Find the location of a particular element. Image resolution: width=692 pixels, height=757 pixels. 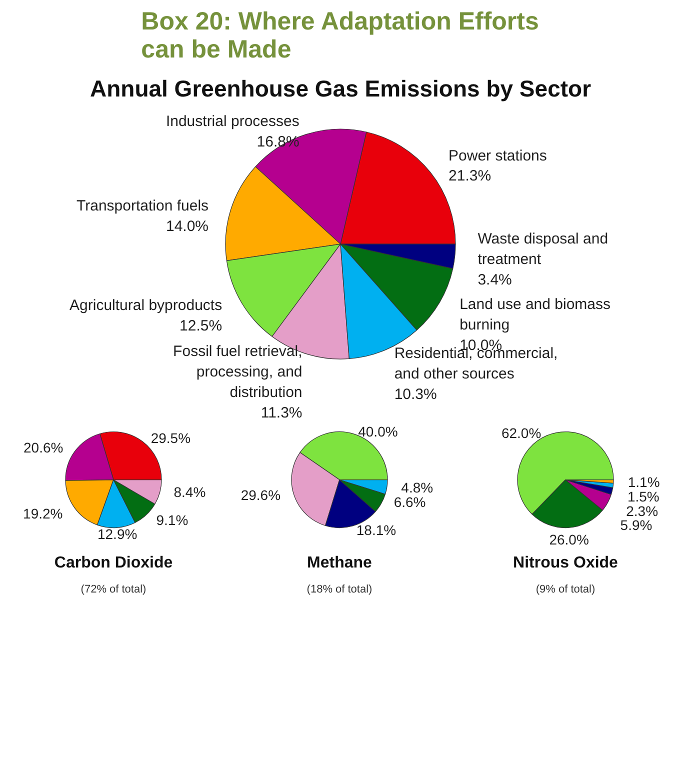

slice-label: Fossil fuel retrieval, processing, and distribution is located at coordinates (237, 372).